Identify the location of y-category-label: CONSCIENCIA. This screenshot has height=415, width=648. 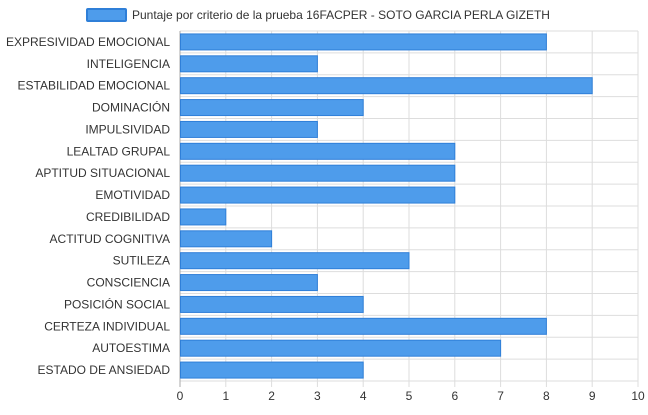
(128, 283).